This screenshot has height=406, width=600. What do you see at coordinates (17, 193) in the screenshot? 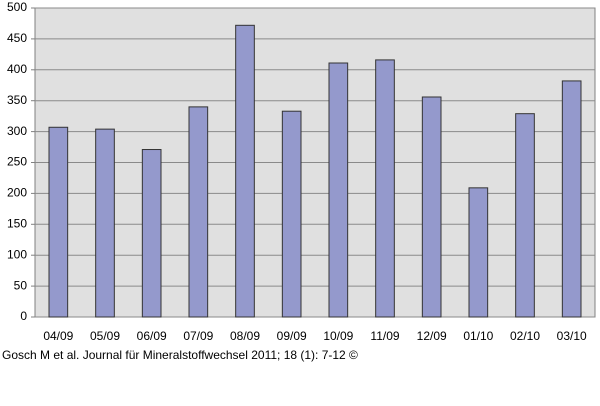
I see `y-tick-label: 200` at bounding box center [17, 193].